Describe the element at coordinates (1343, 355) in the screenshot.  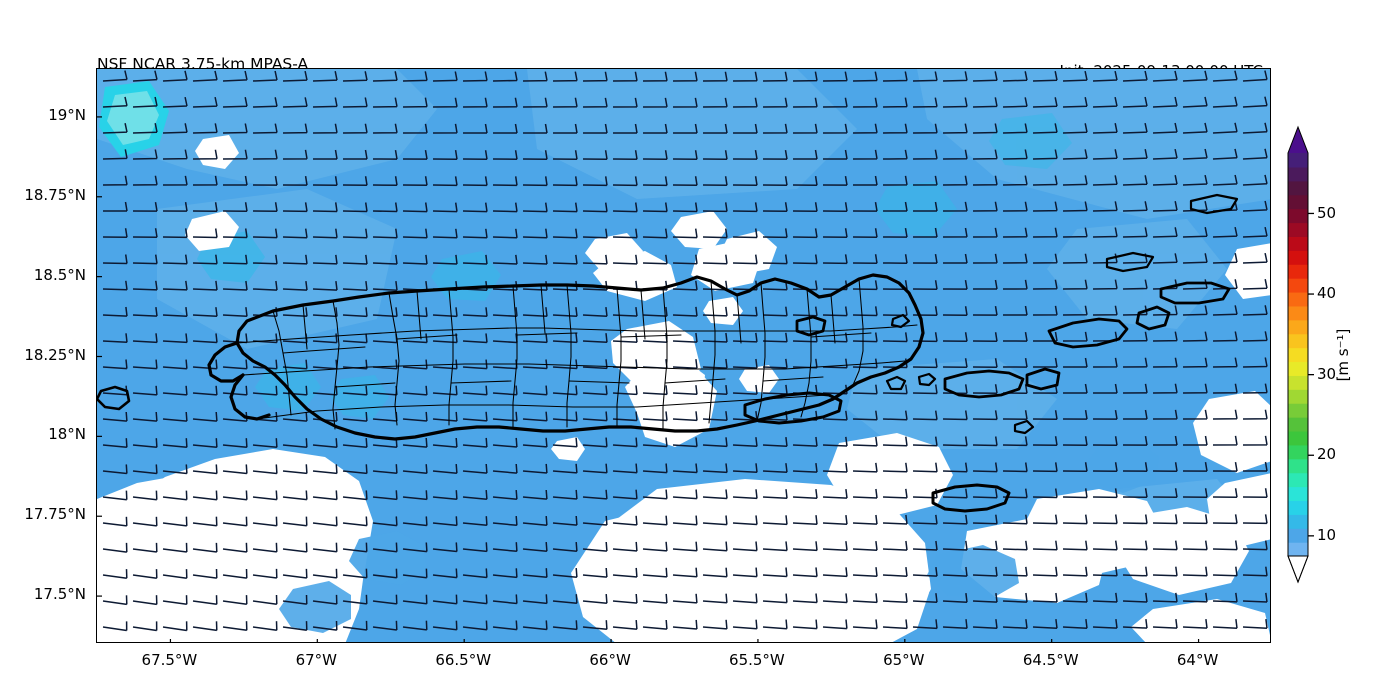
I see `colorbar-axis-label: [m s⁻¹]` at that location.